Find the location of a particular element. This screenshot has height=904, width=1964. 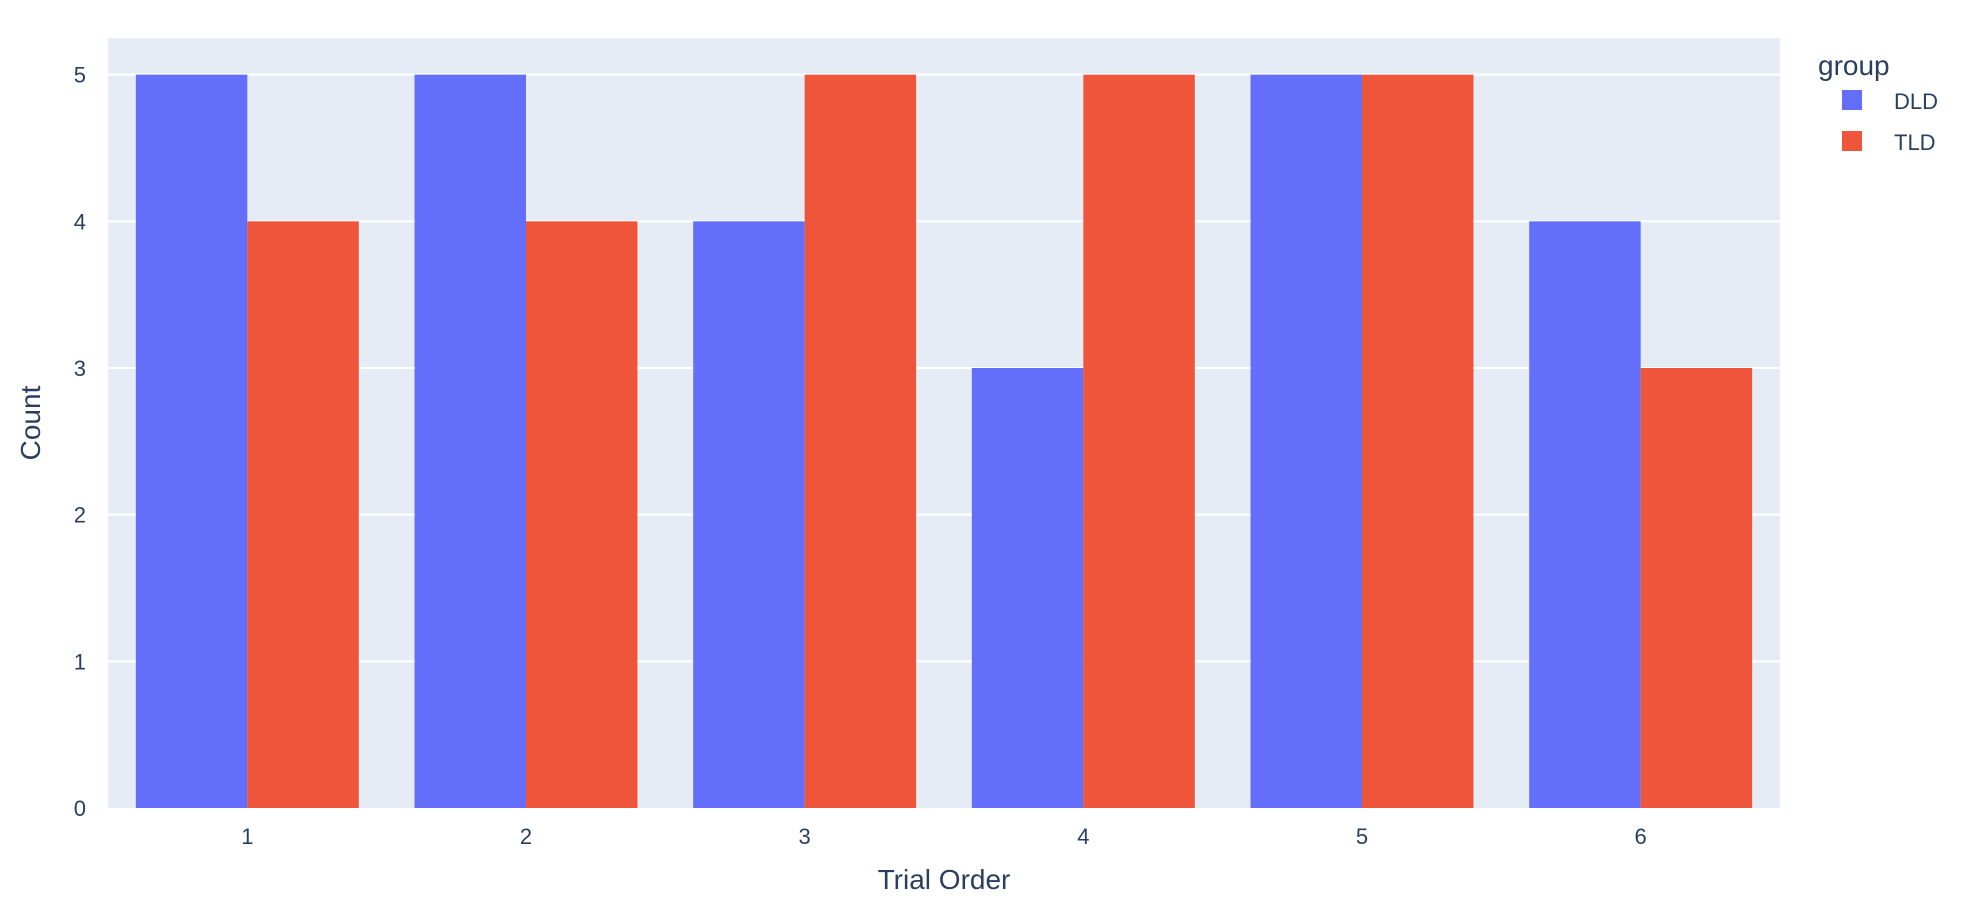

legend-swatch-tld is located at coordinates (1852, 141).